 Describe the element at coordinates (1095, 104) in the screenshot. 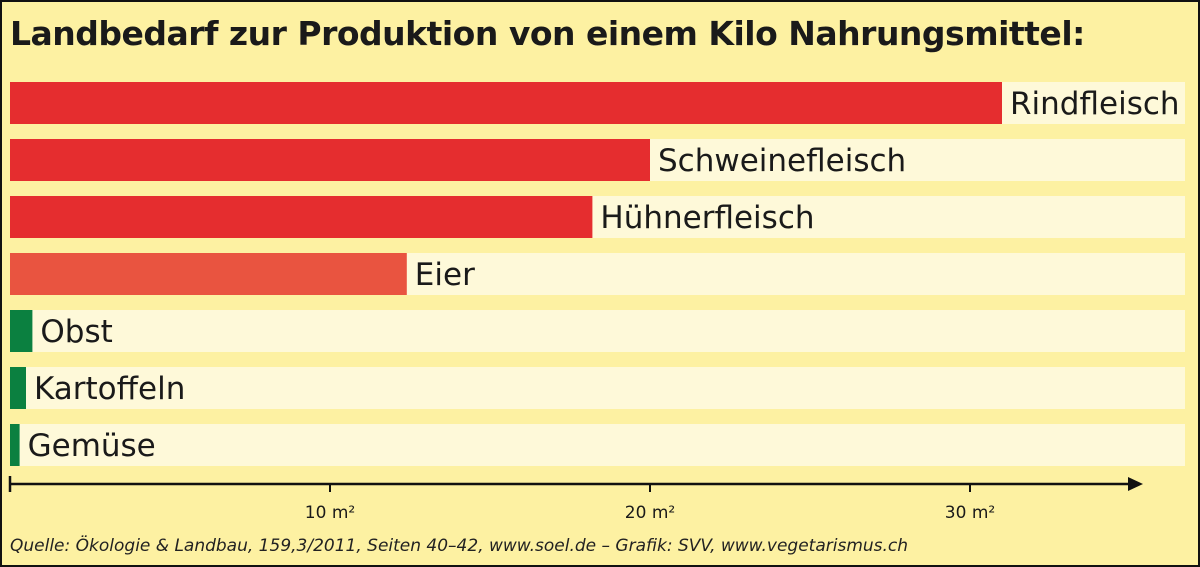

I see `bar-label: Rindfleisch` at that location.